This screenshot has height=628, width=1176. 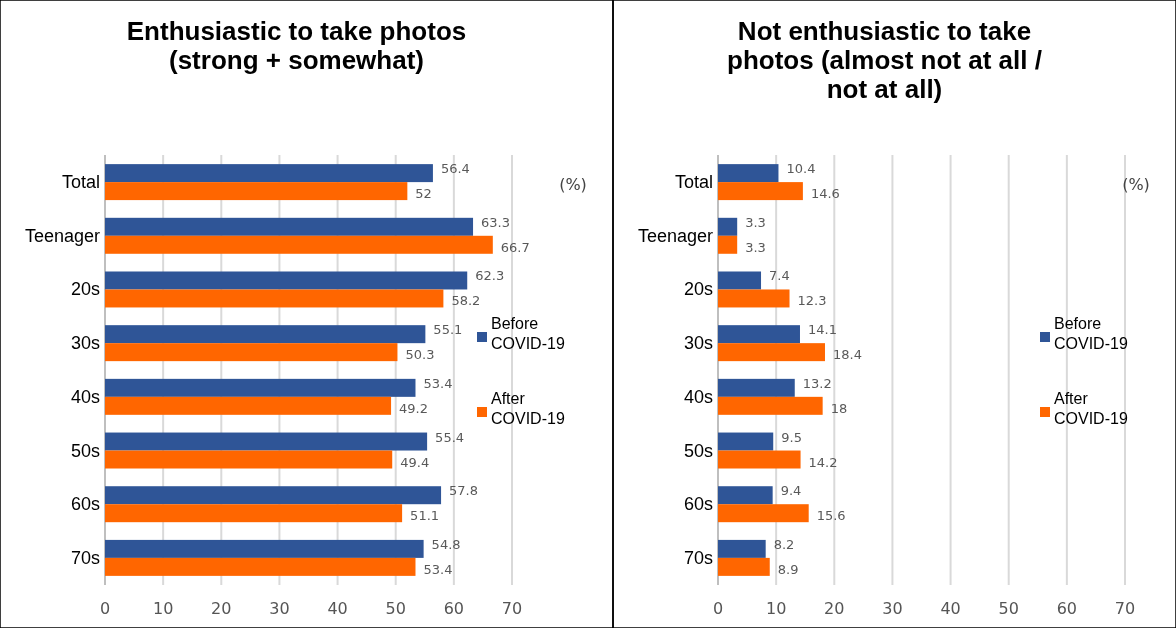 What do you see at coordinates (296, 45) in the screenshot?
I see `chart-title: Enthusiastic to take photos (strong + somewhat)` at bounding box center [296, 45].